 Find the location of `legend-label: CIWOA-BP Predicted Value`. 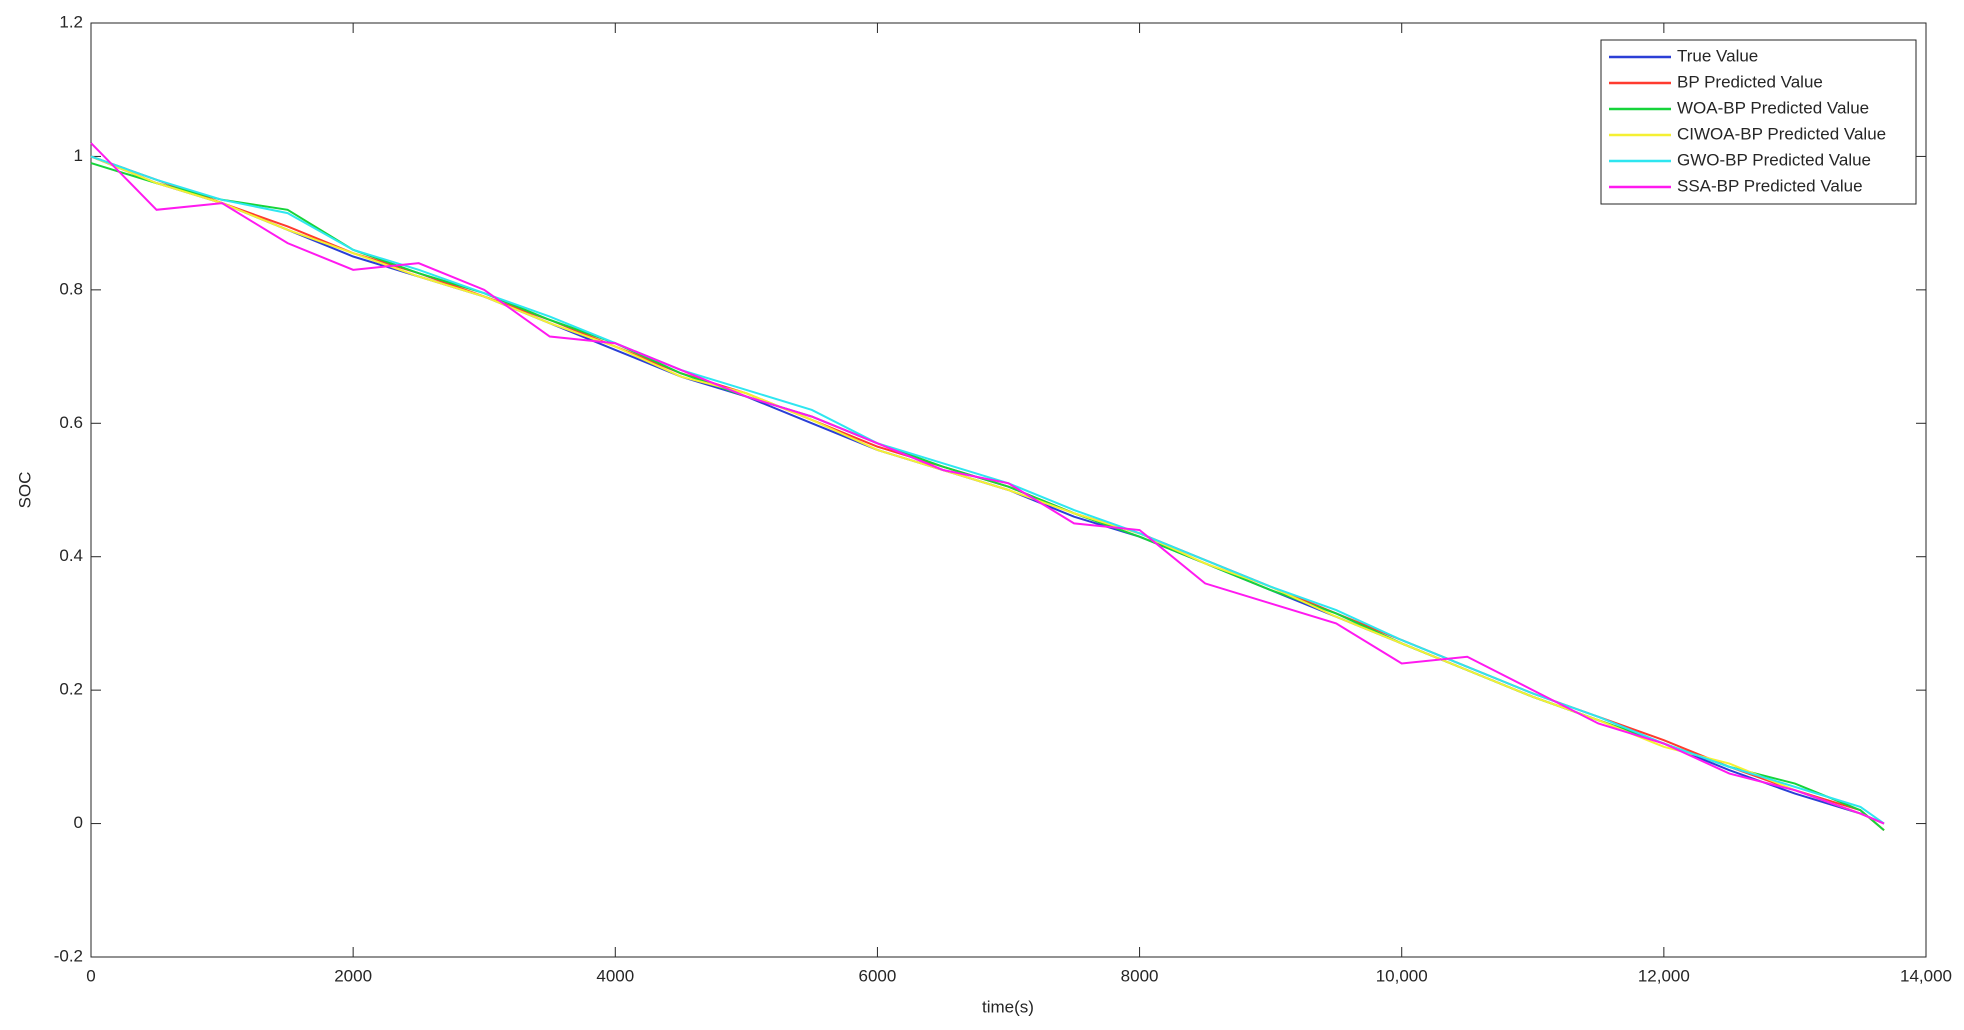

legend-label: CIWOA-BP Predicted Value is located at coordinates (1781, 133).